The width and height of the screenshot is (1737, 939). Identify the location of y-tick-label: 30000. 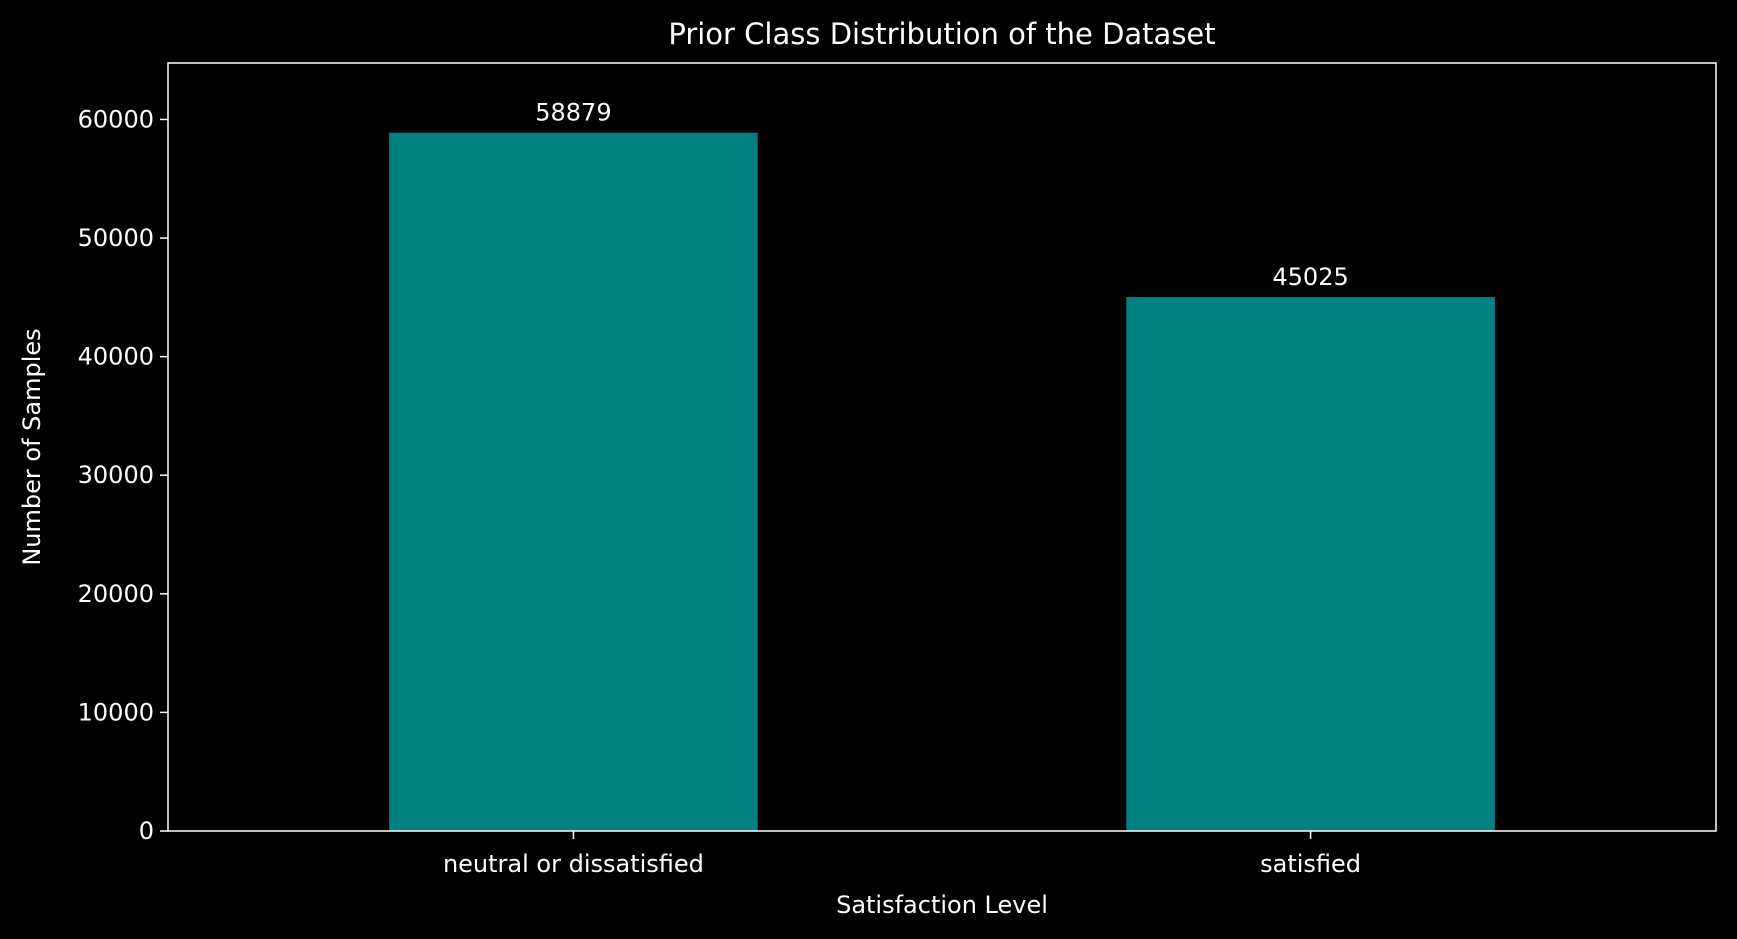
(116, 475).